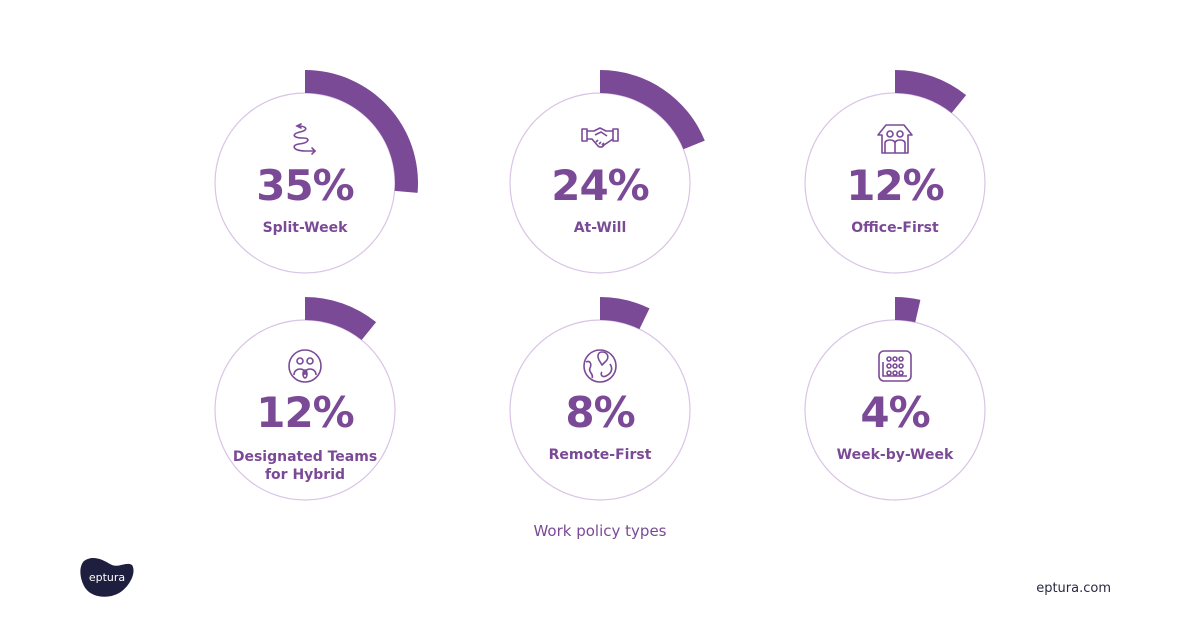  I want to click on card-week-by-week: 4% Week-by-Week, so click(895, 410).